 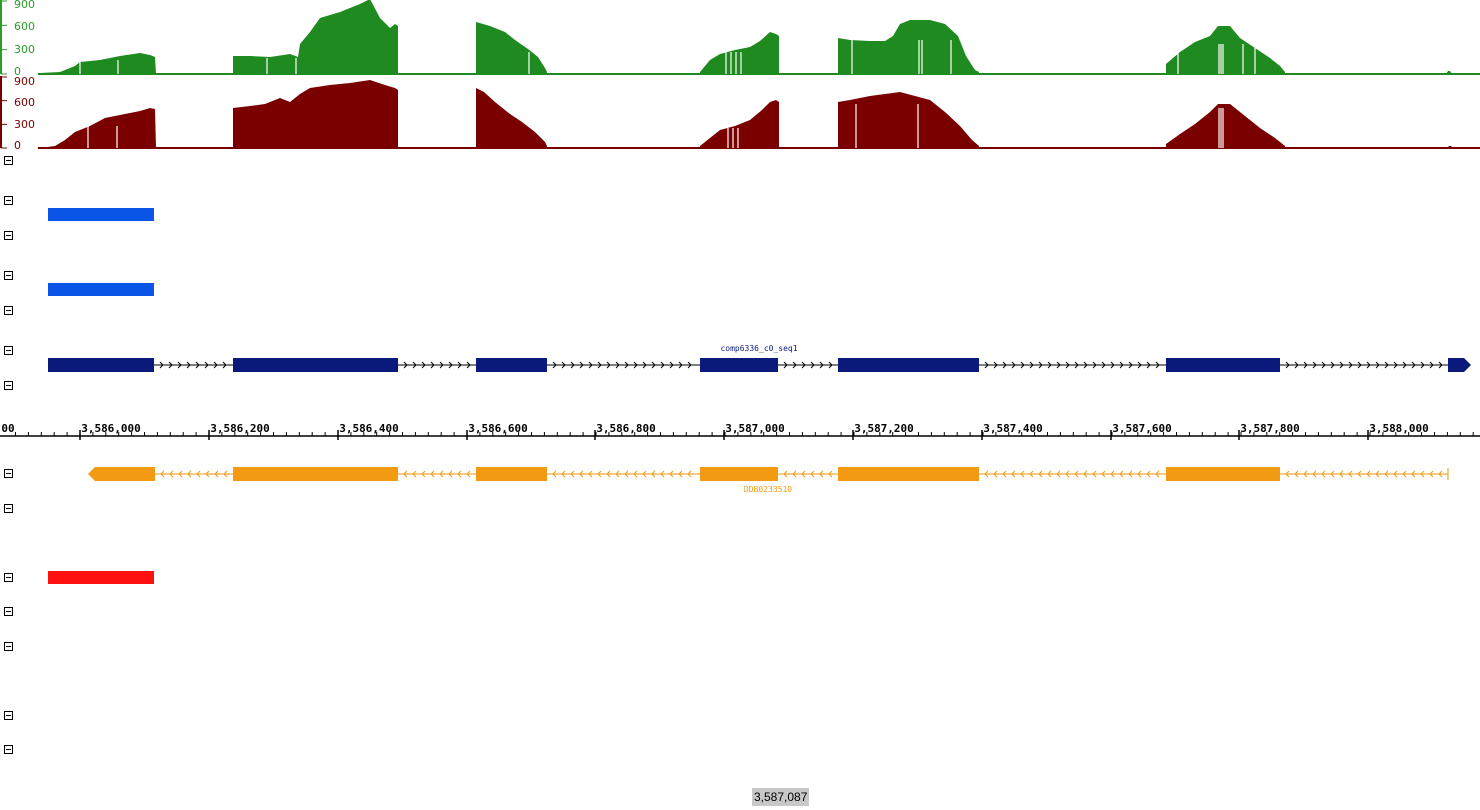 What do you see at coordinates (1013, 428) in the screenshot?
I see `ruler-tick-label: 3,587,400` at bounding box center [1013, 428].